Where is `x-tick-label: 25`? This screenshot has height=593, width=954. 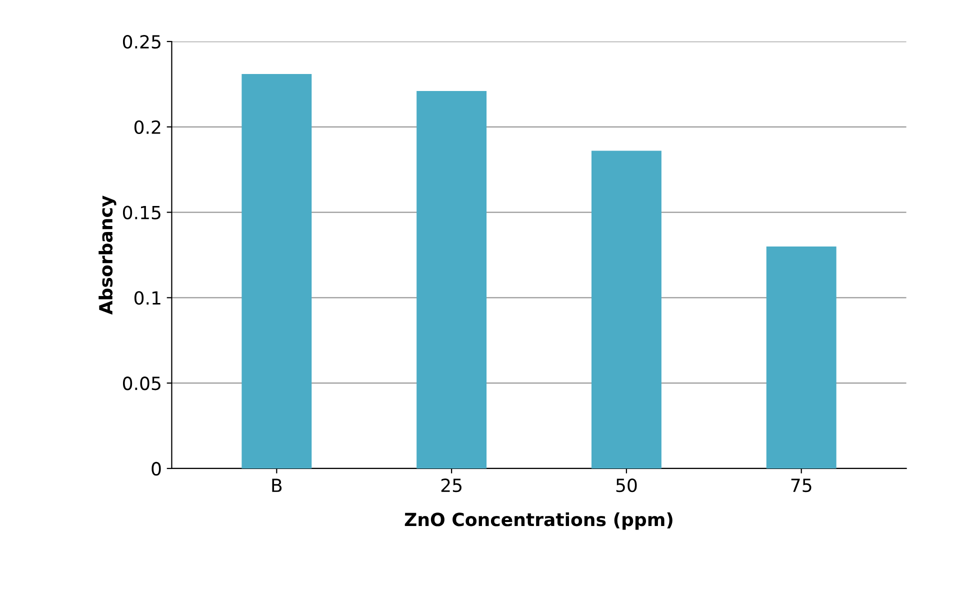
x-tick-label: 25 is located at coordinates (451, 485).